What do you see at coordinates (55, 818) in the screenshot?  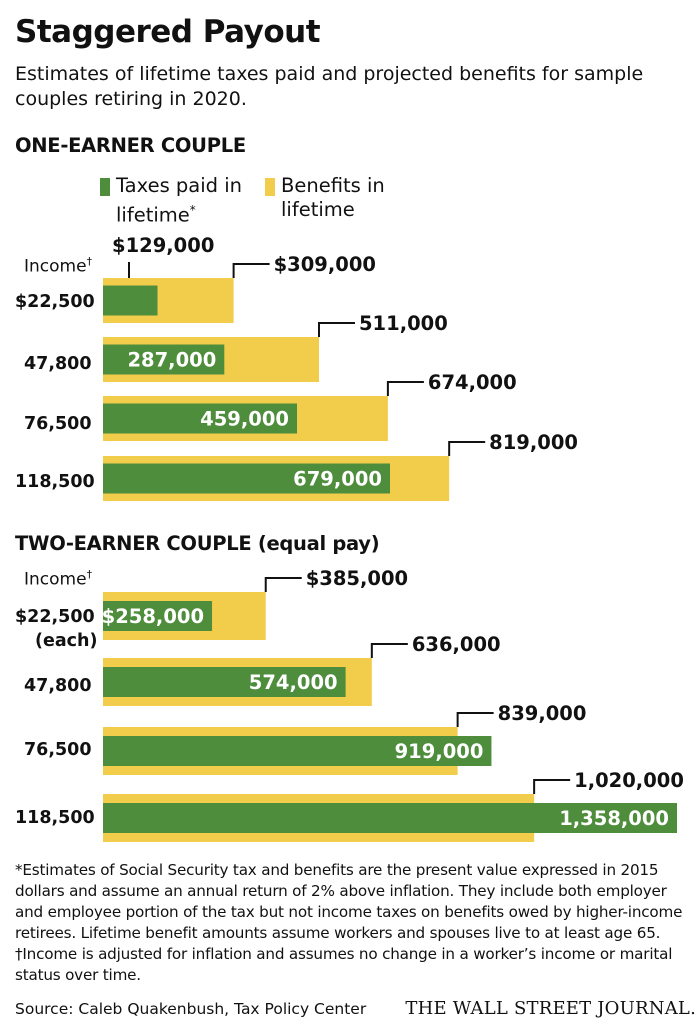 I see `row-label-two-118500: 118,500` at bounding box center [55, 818].